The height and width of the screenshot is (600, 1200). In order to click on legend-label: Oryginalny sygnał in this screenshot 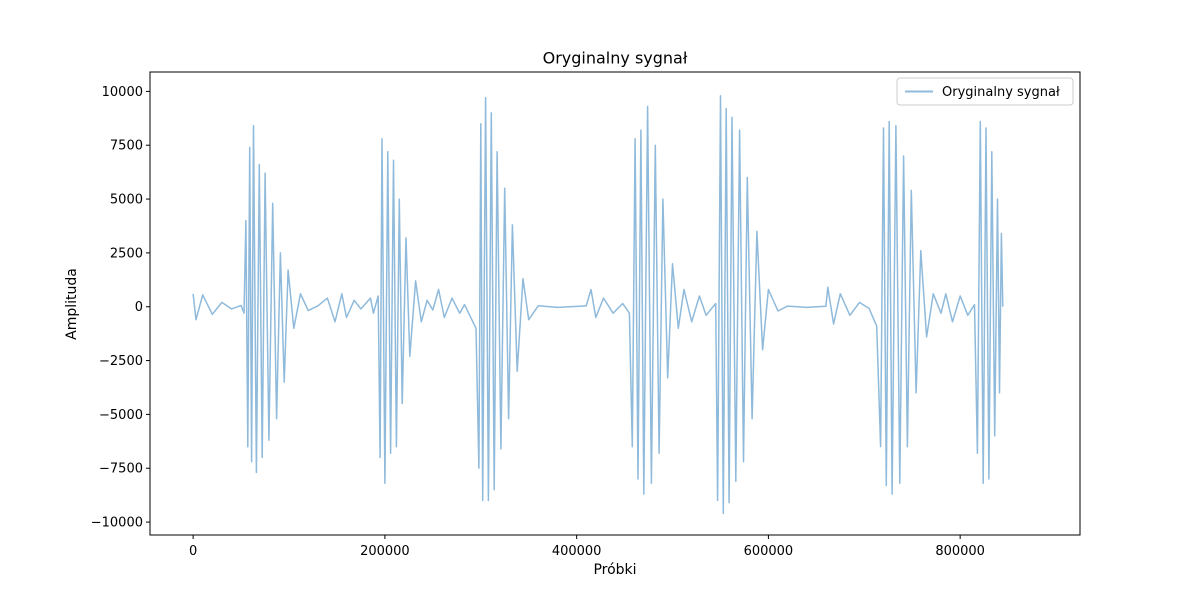, I will do `click(1001, 92)`.